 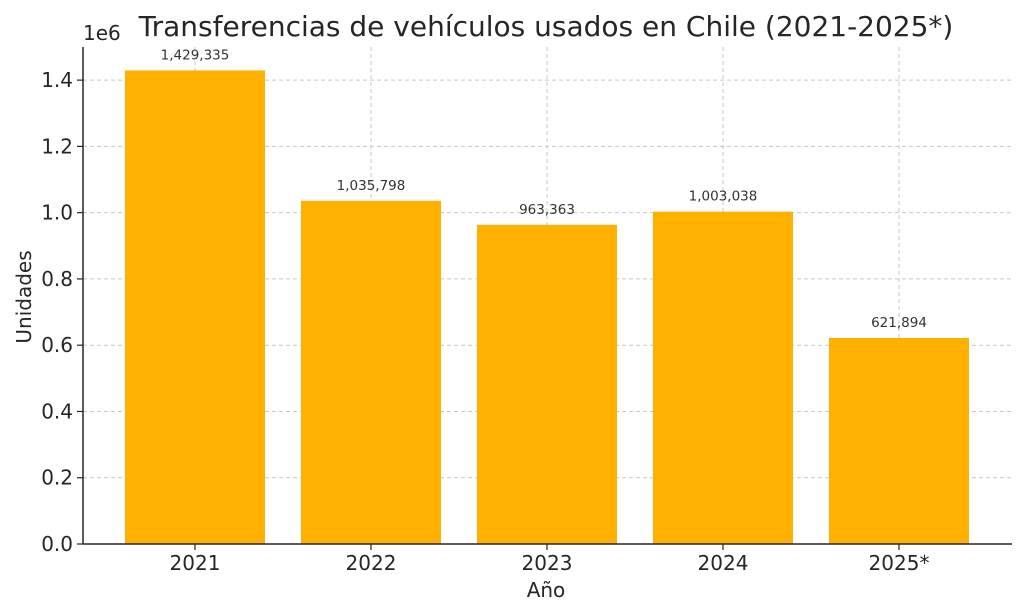 I want to click on y-tick-label: 0.8, so click(x=57, y=279).